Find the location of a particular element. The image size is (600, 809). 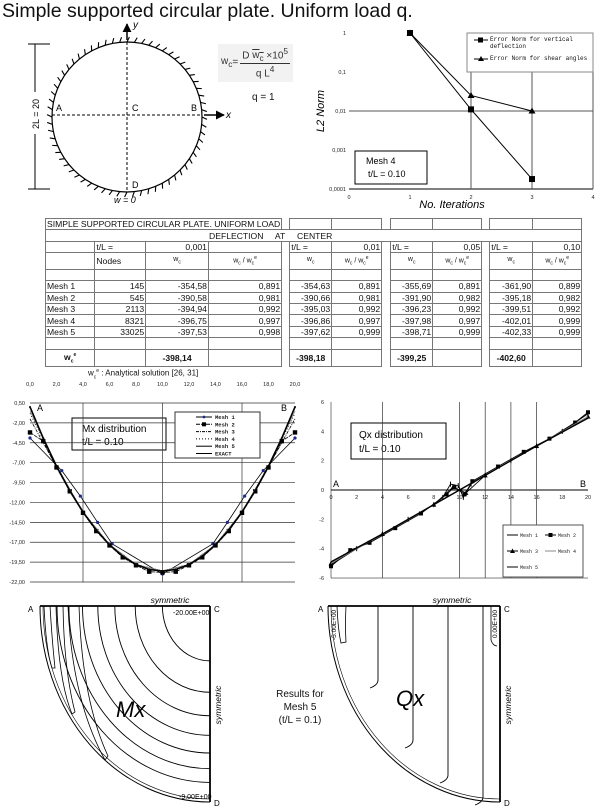

y-axis-title: L2 Norm is located at coordinates (321, 111).